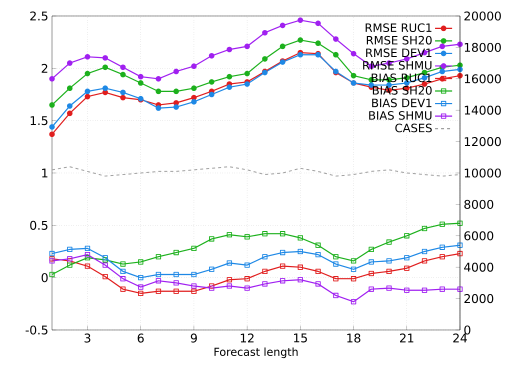  I want to click on x-tick-label: 3, so click(87, 338).